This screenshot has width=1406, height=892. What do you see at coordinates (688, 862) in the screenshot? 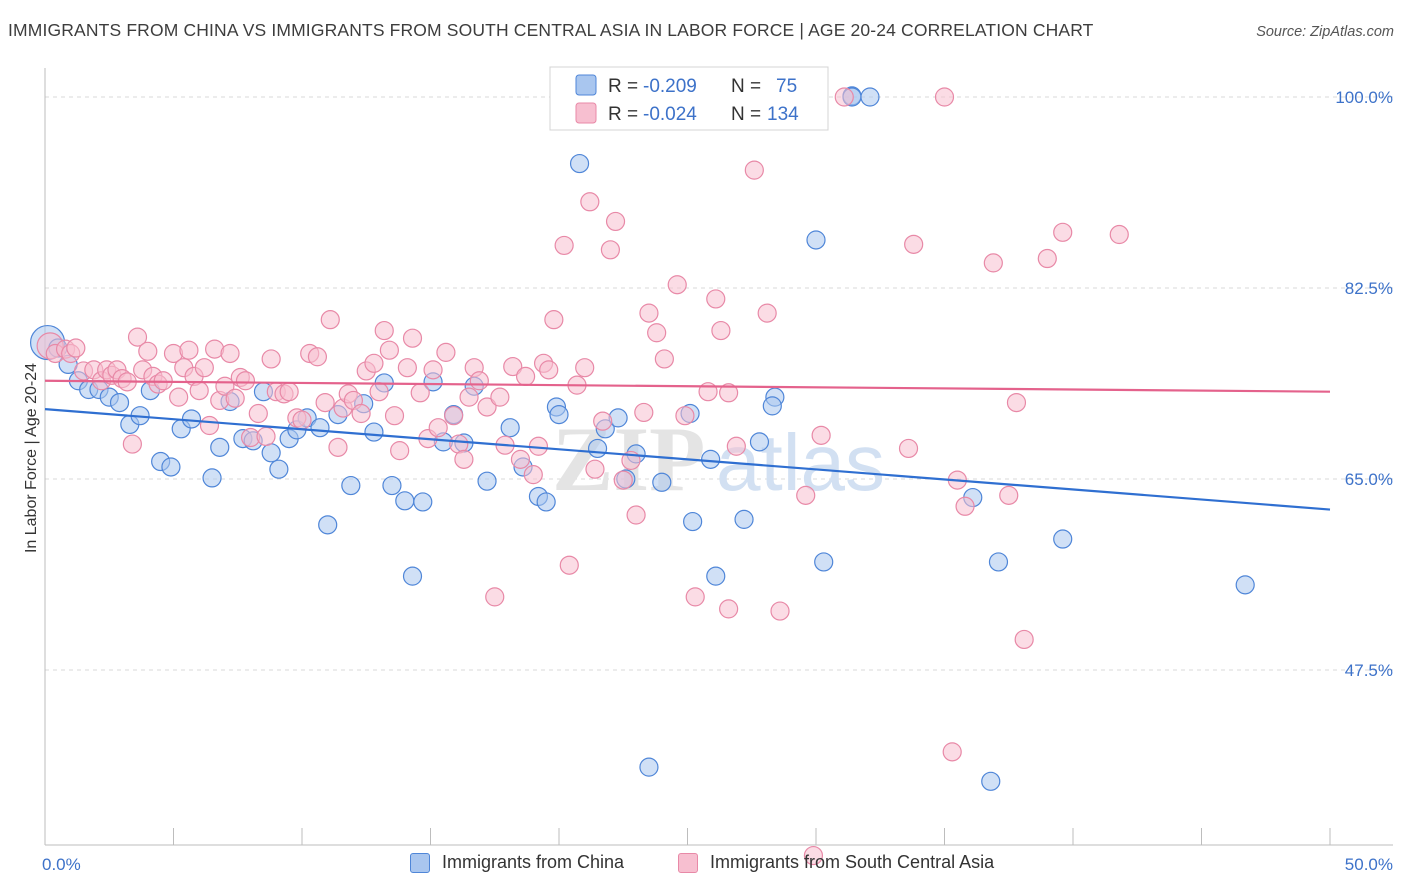
I see `sca-swatch` at bounding box center [688, 862].